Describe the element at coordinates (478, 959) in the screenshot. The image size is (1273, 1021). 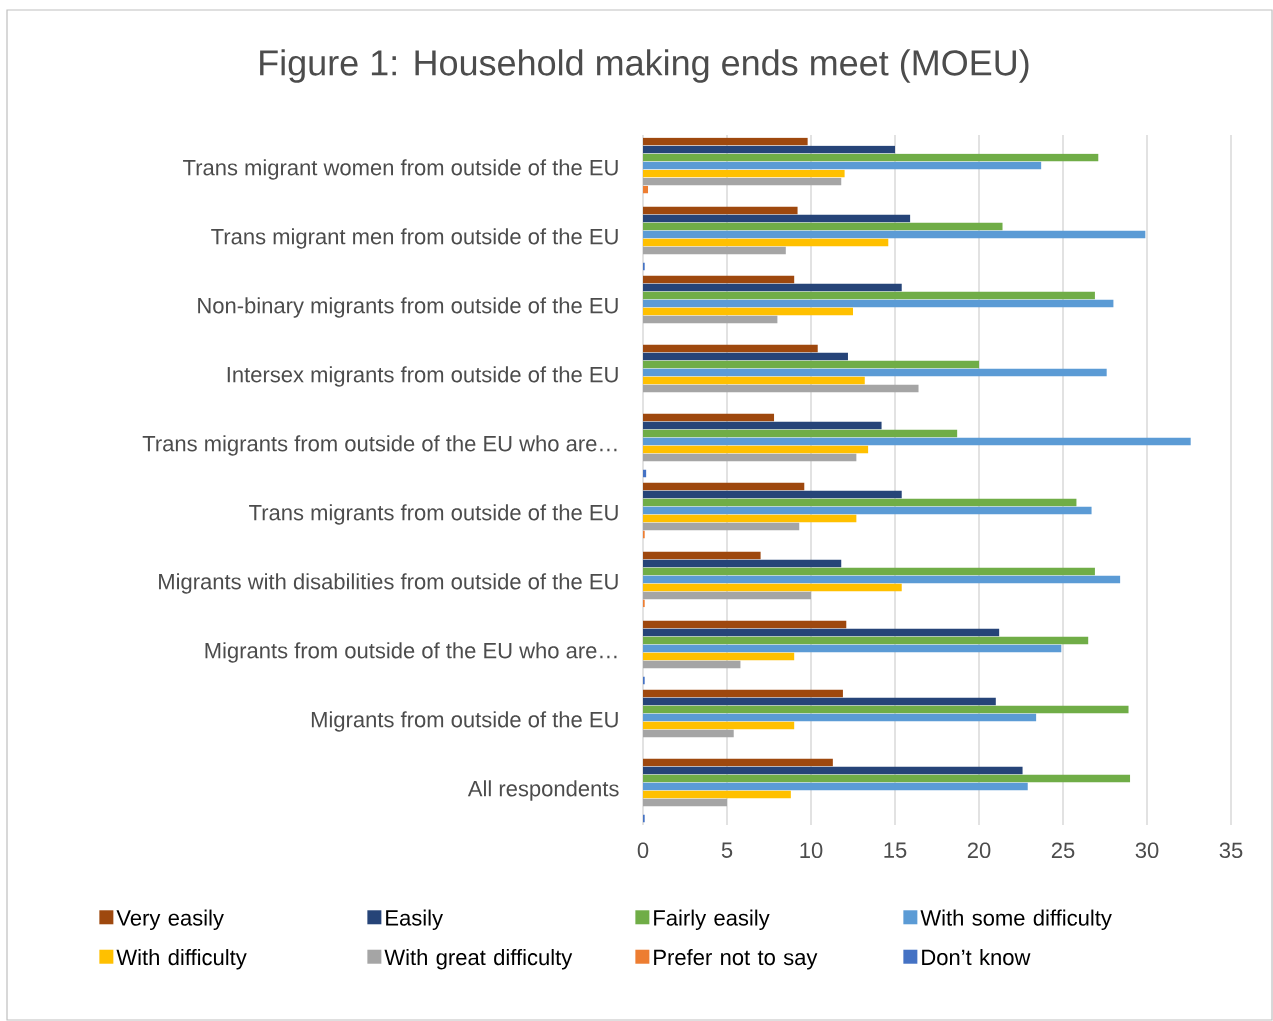
I see `legend-label: With great difficulty` at that location.